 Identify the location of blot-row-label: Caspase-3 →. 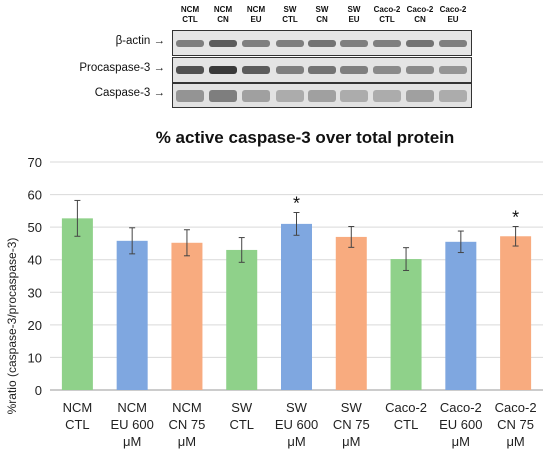
(129, 93).